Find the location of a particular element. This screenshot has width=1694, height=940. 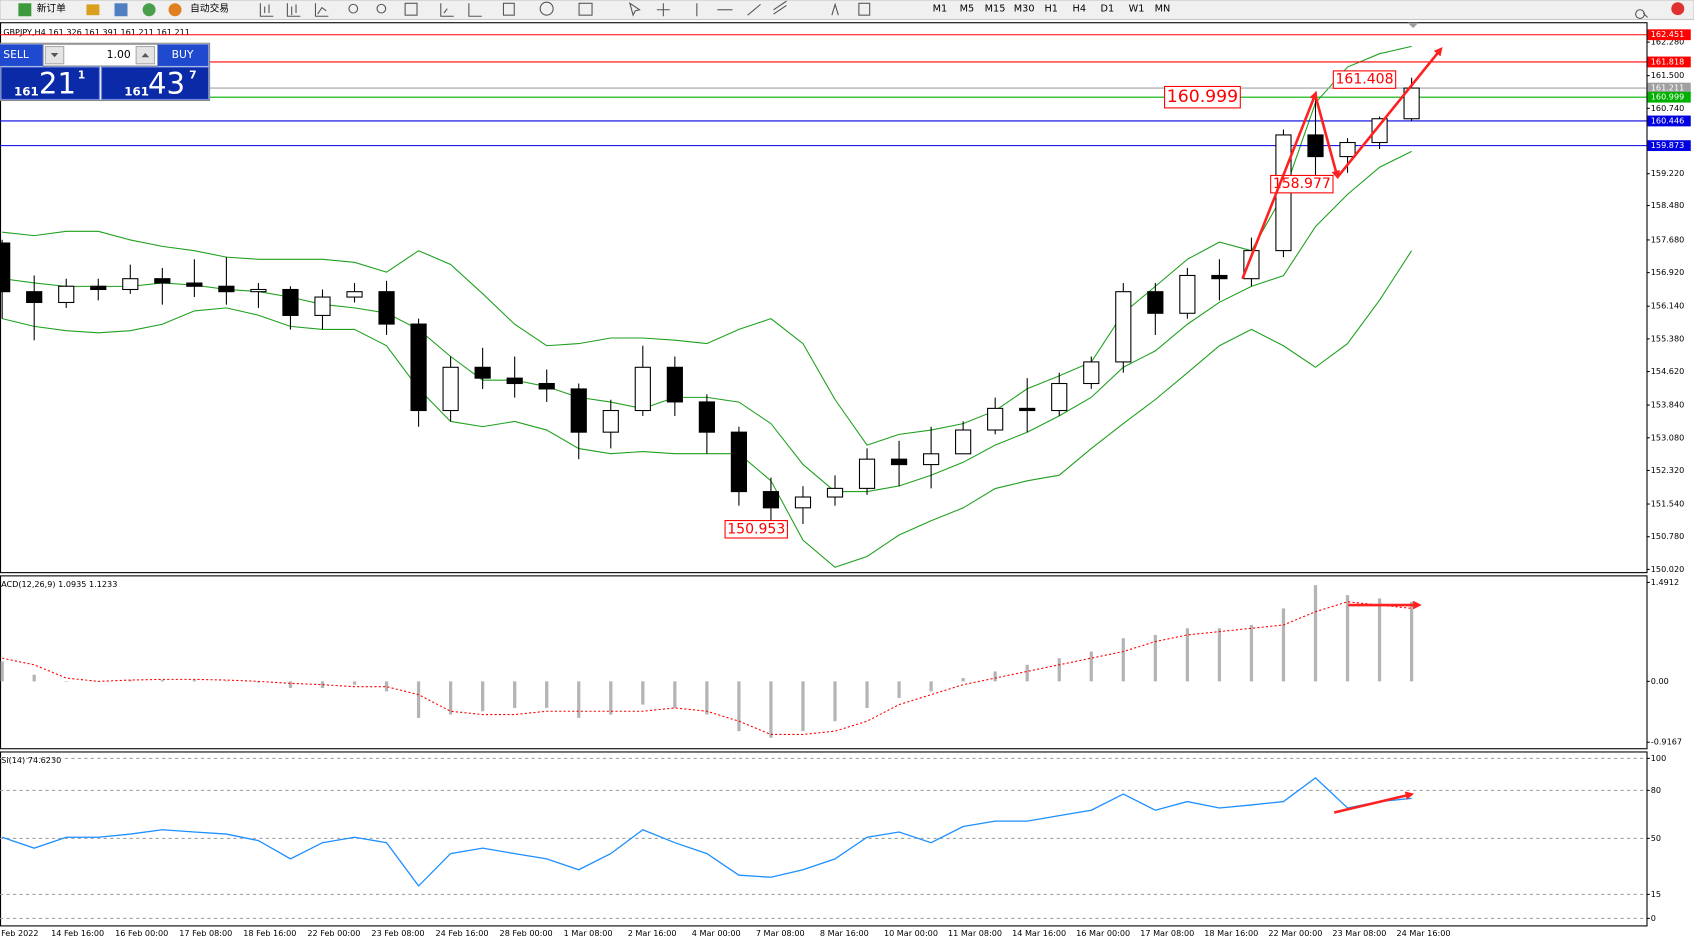

y-tick-label: 150.020 is located at coordinates (1667, 569).